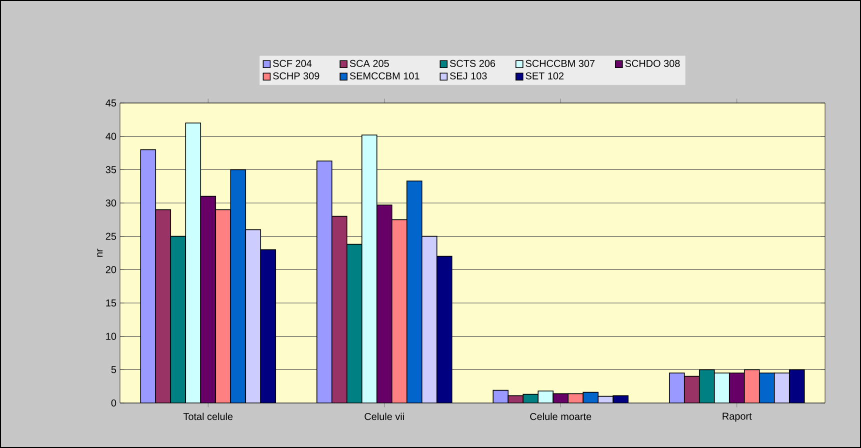  What do you see at coordinates (737, 417) in the screenshot?
I see `x-tick-label: Raport` at bounding box center [737, 417].